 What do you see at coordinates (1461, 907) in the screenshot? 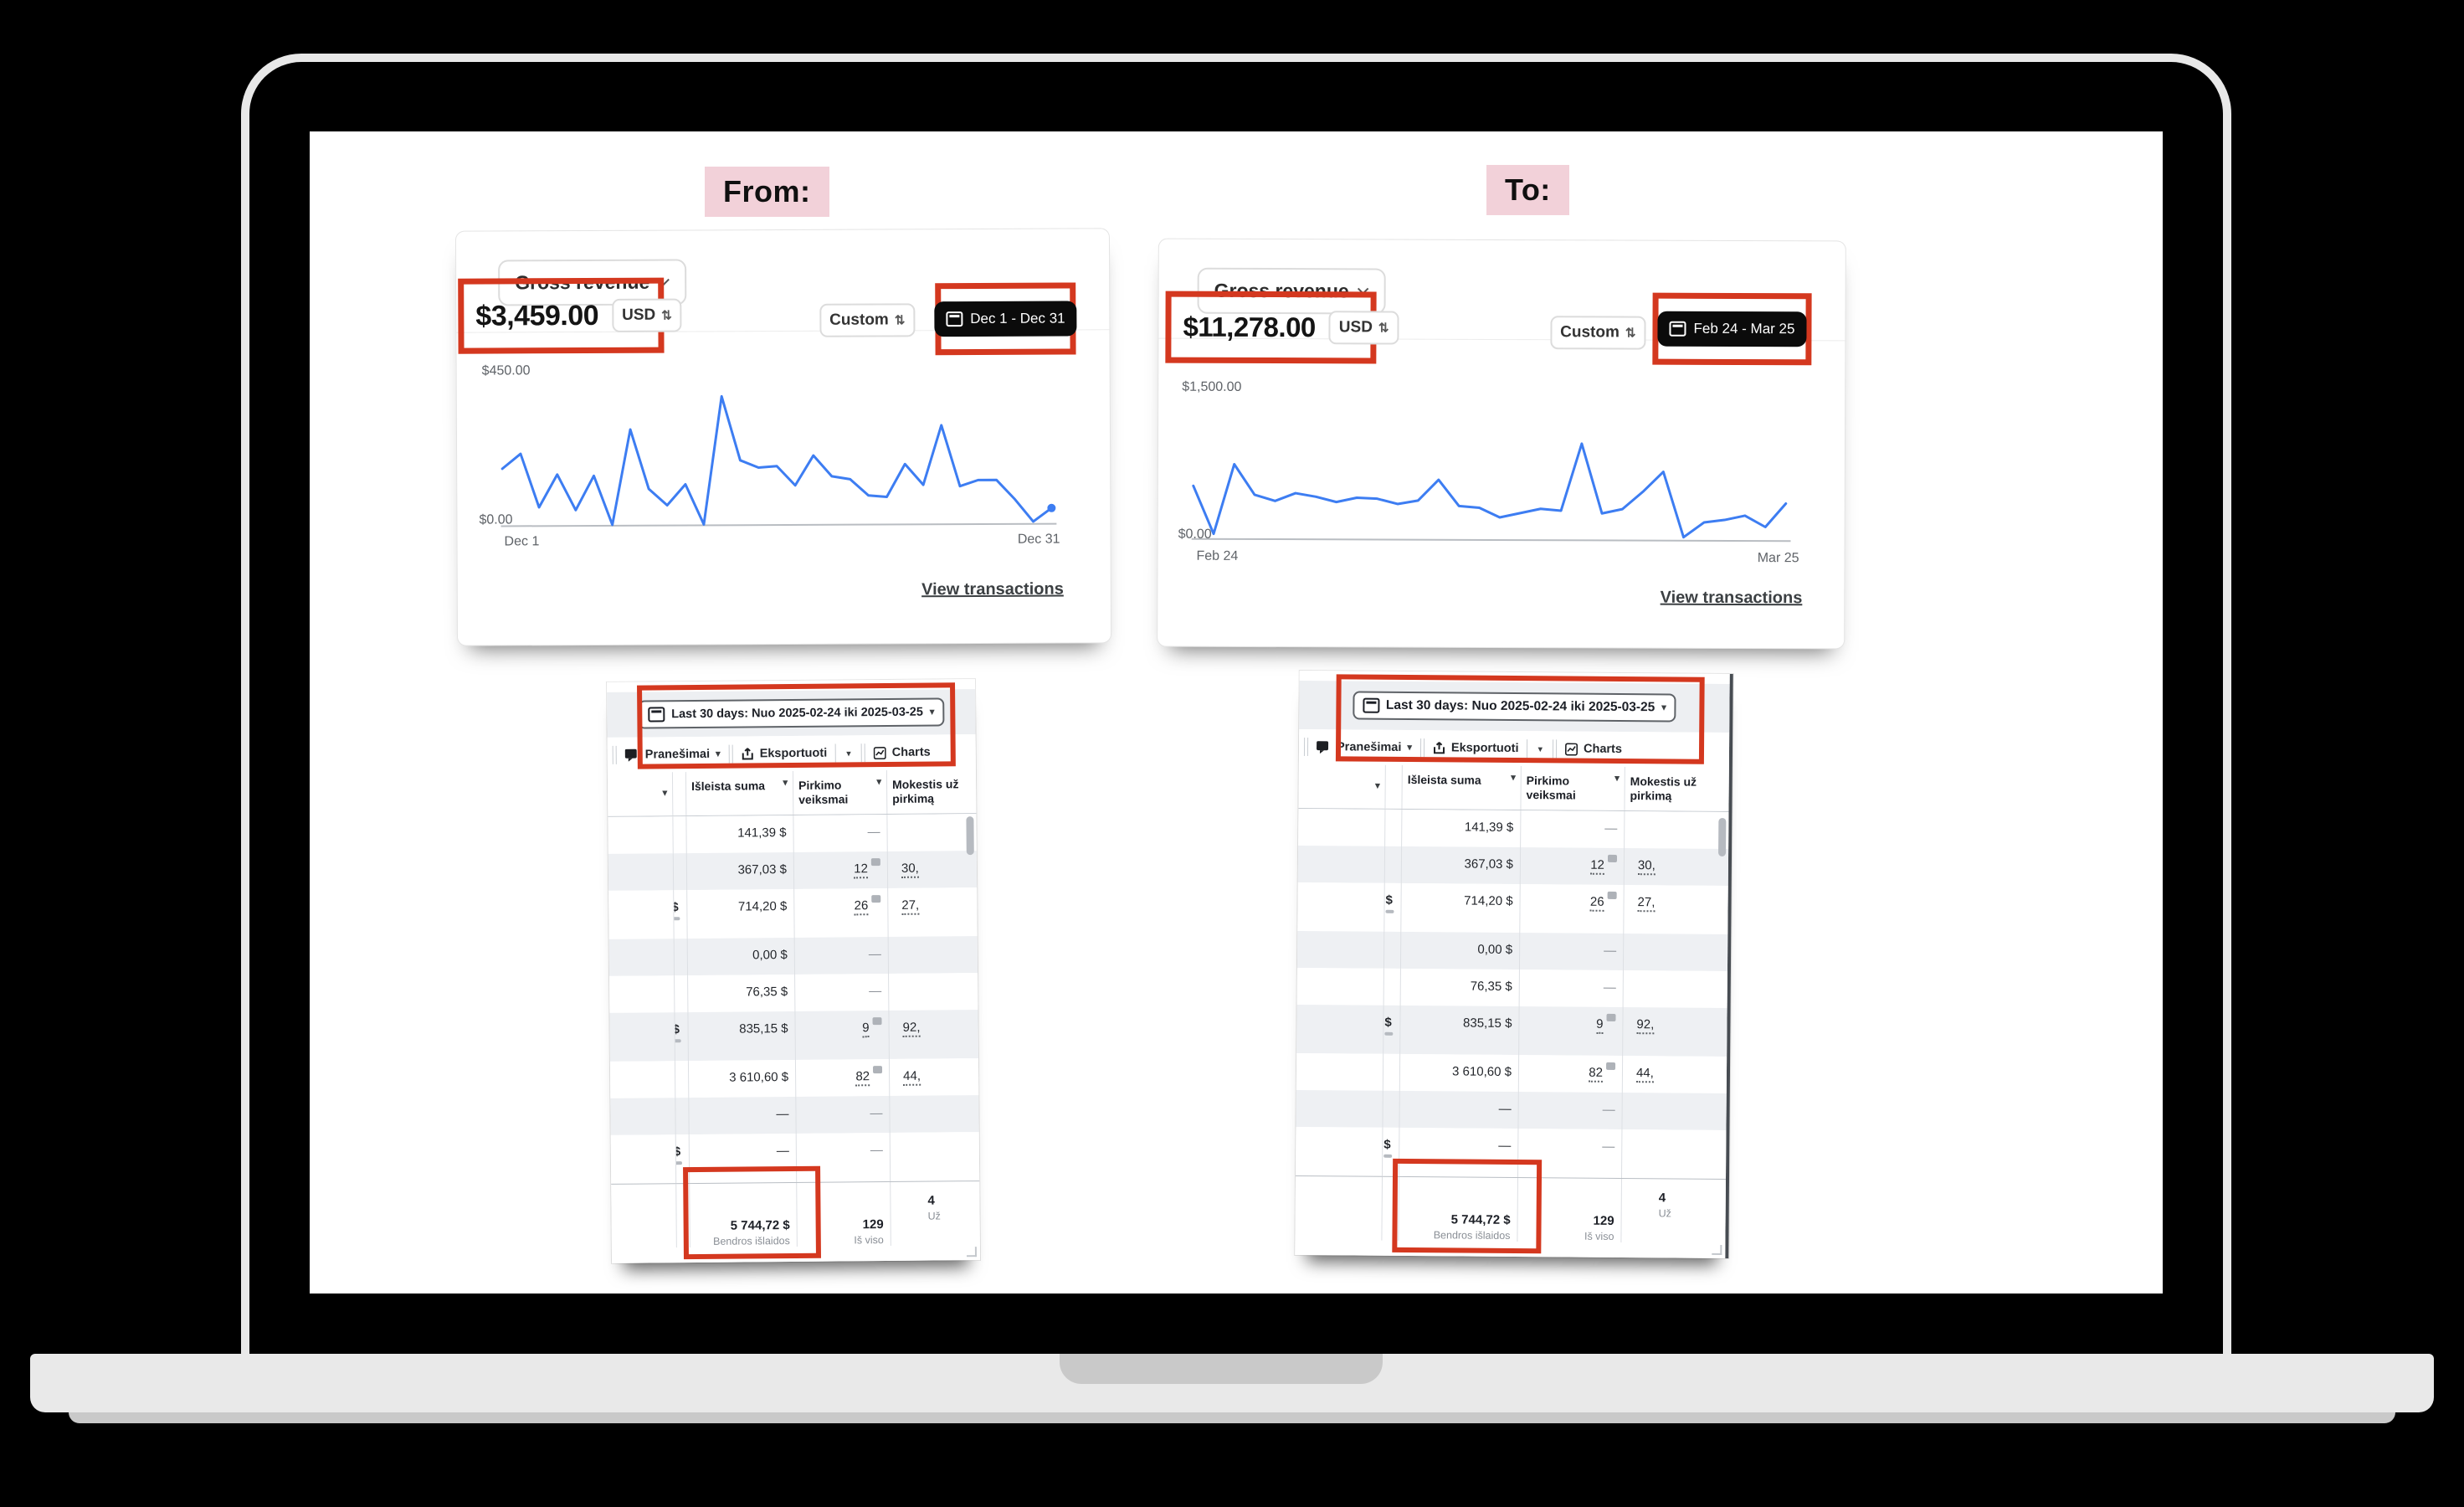
I see `spent-cell: 714,20 $` at bounding box center [1461, 907].